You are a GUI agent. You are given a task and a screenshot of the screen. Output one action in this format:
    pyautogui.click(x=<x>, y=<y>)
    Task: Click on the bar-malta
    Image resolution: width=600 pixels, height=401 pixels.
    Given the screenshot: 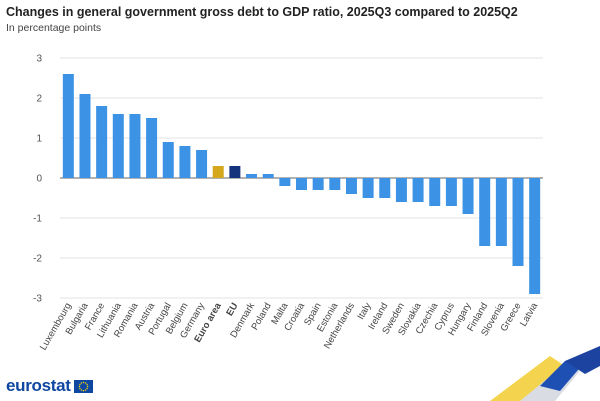 What is the action you would take?
    pyautogui.click(x=285, y=182)
    